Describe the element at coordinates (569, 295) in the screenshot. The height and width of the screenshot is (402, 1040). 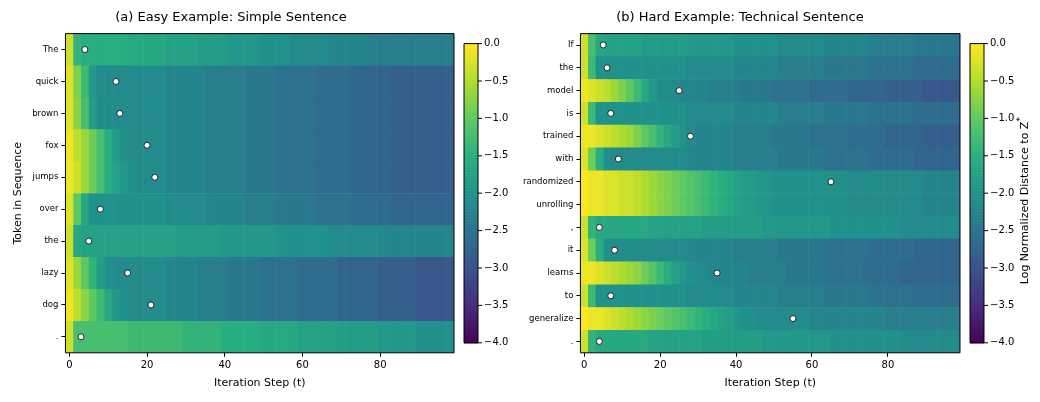
I see `y-tick-label: to` at that location.